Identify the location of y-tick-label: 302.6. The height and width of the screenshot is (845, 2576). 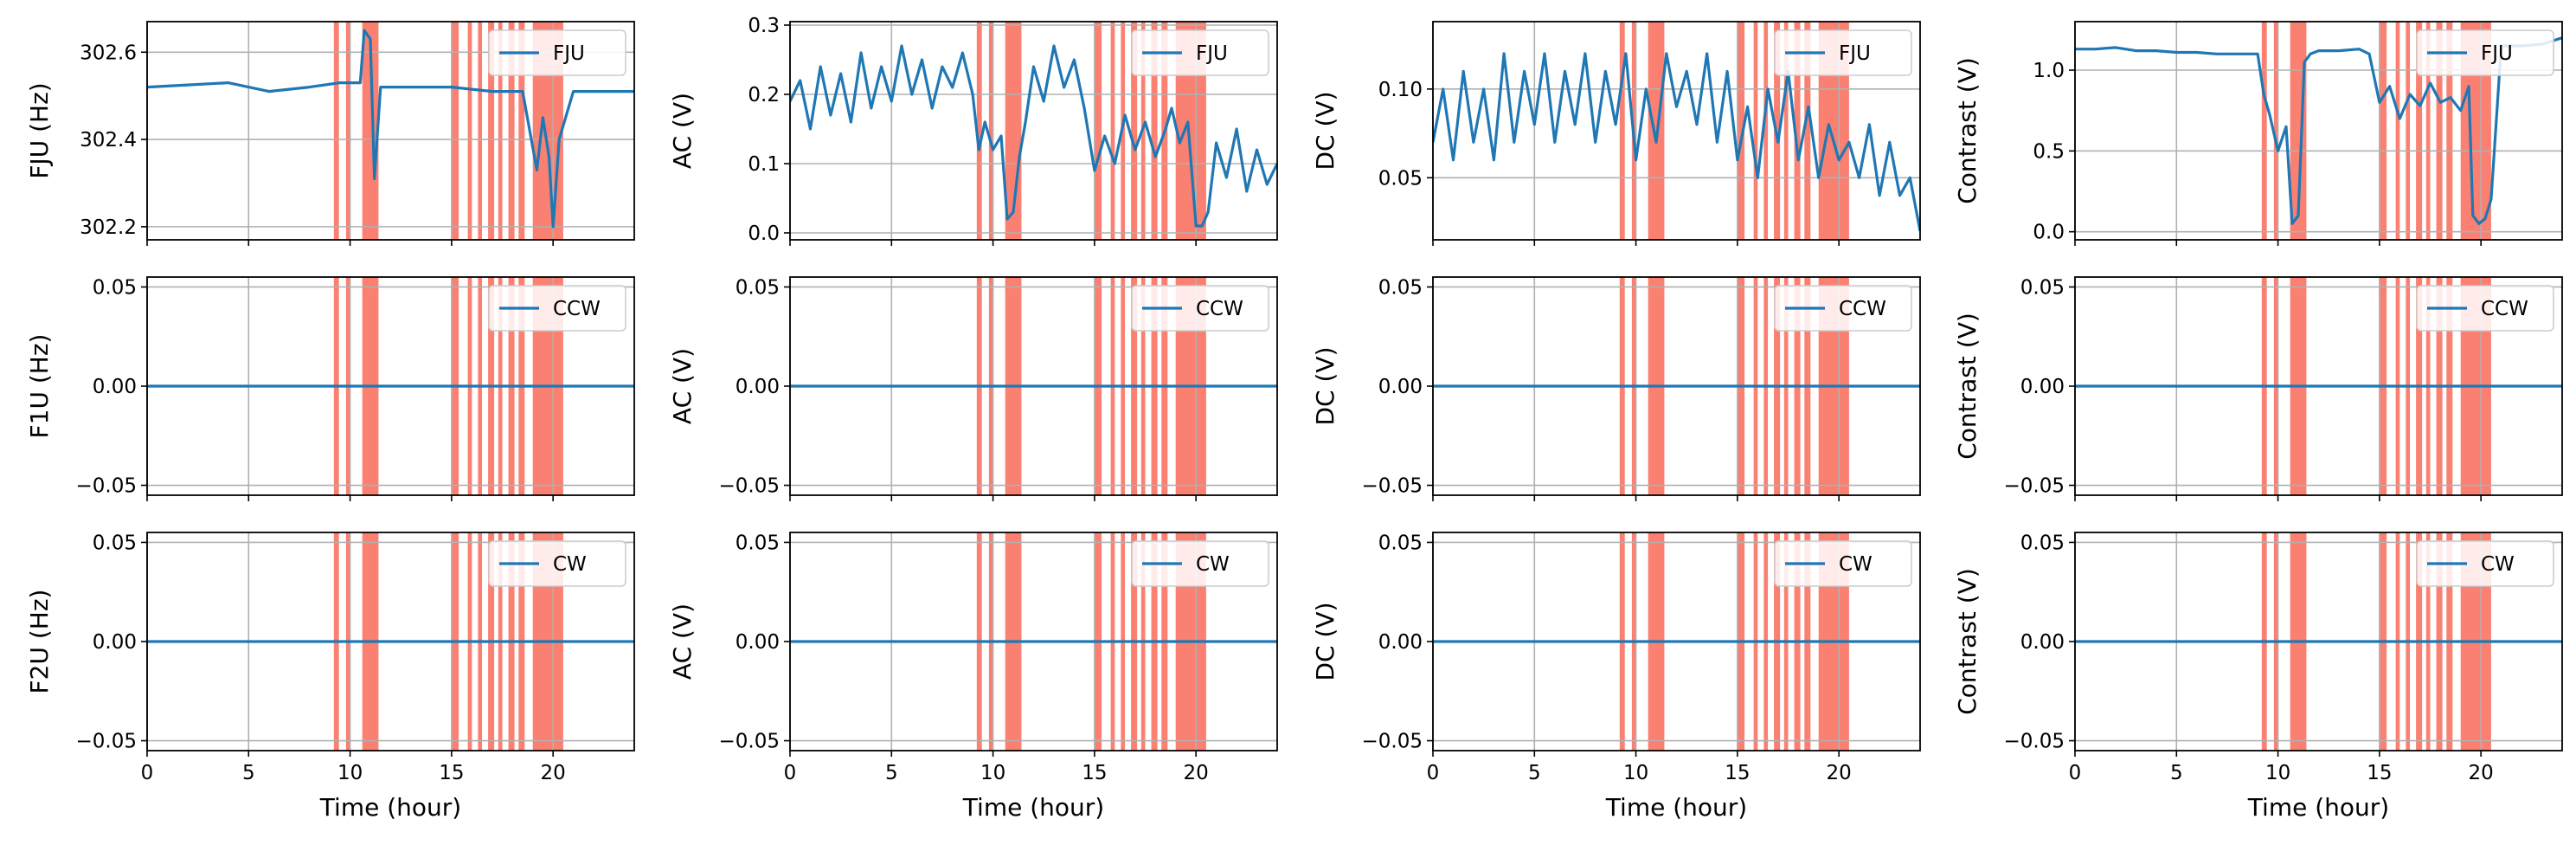
(109, 53).